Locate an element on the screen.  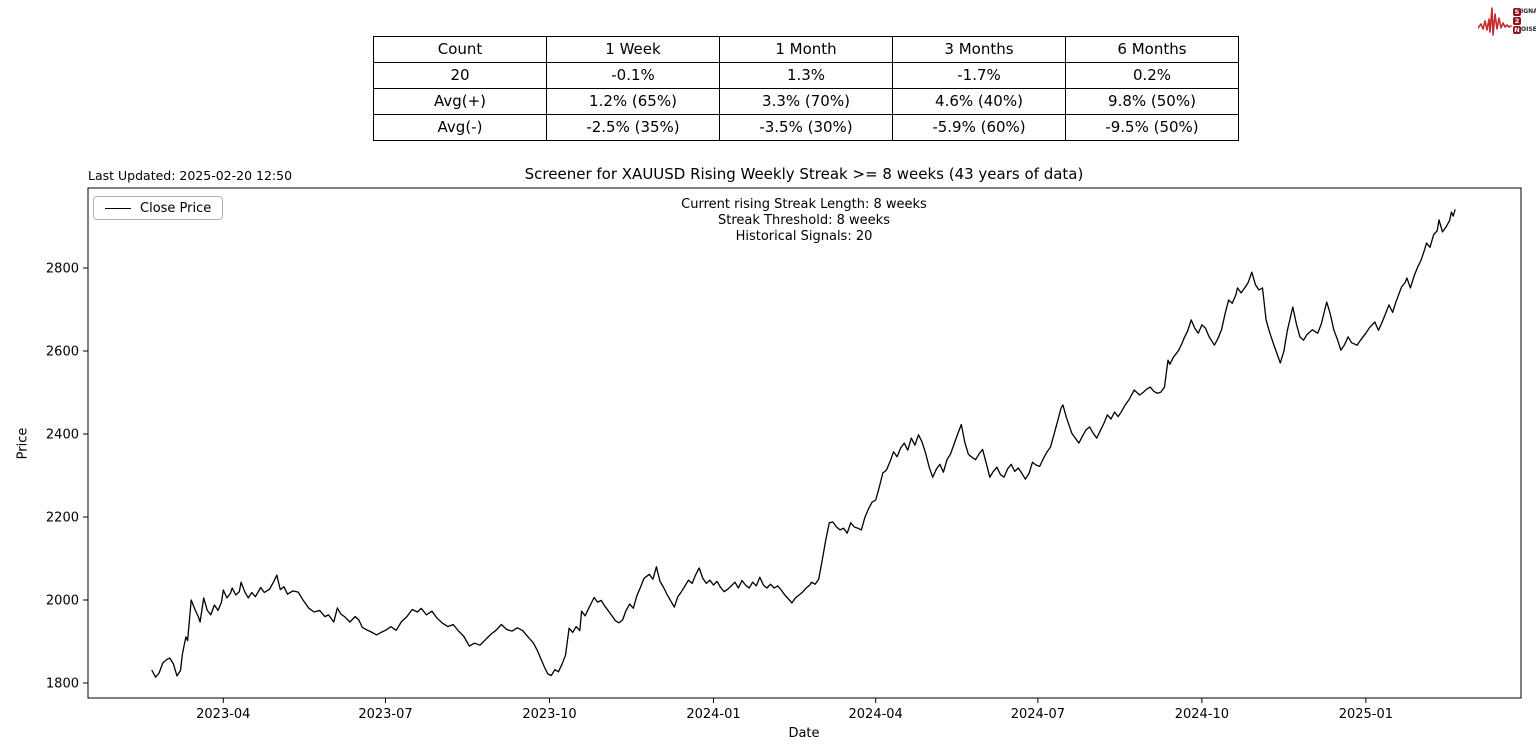
legend-close-price: Close Price is located at coordinates (158, 208).